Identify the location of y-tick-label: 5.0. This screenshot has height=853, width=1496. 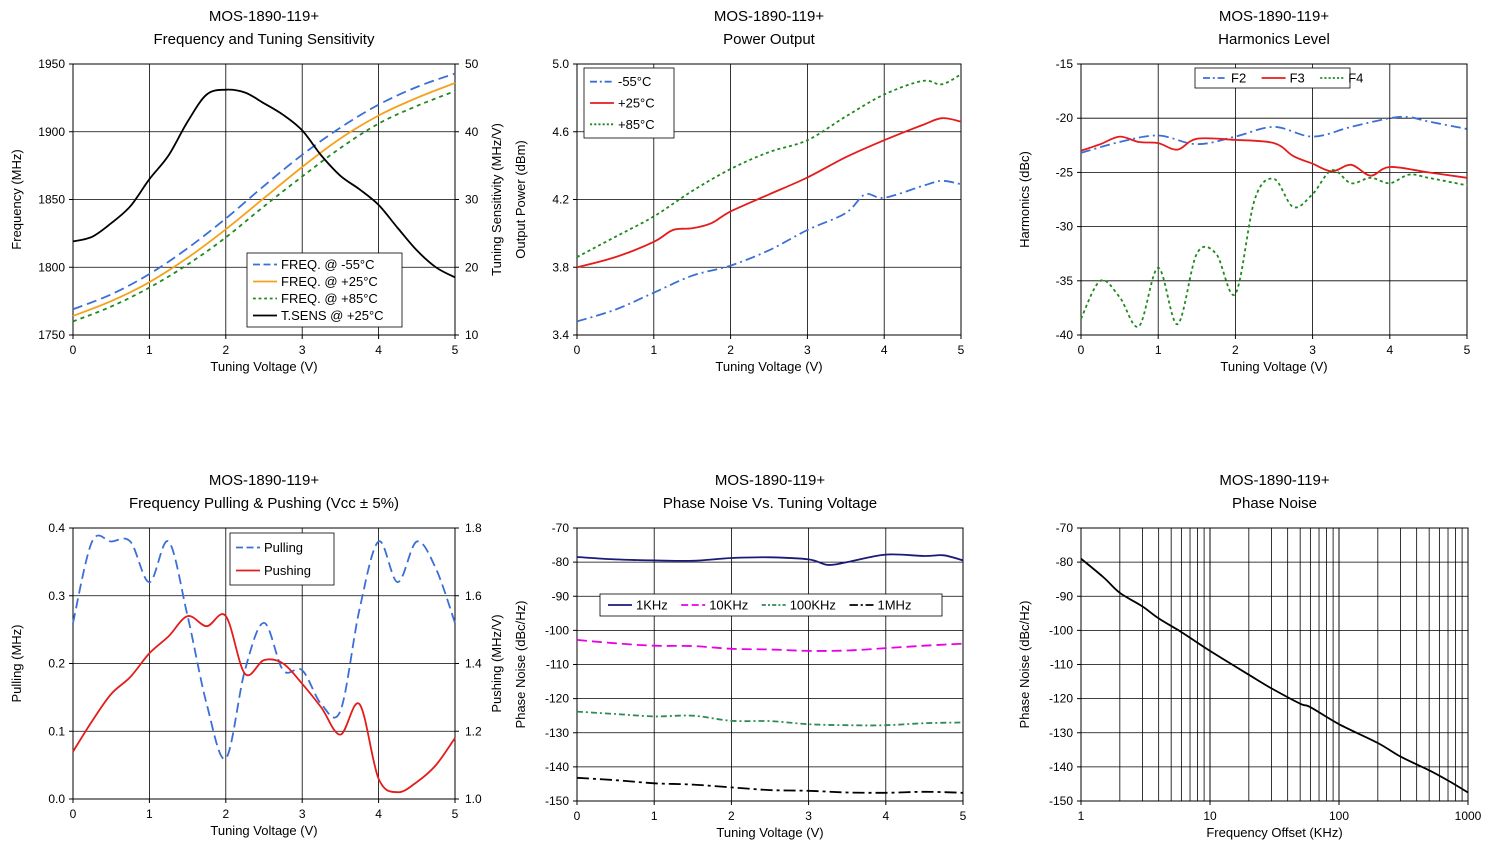
(560, 64).